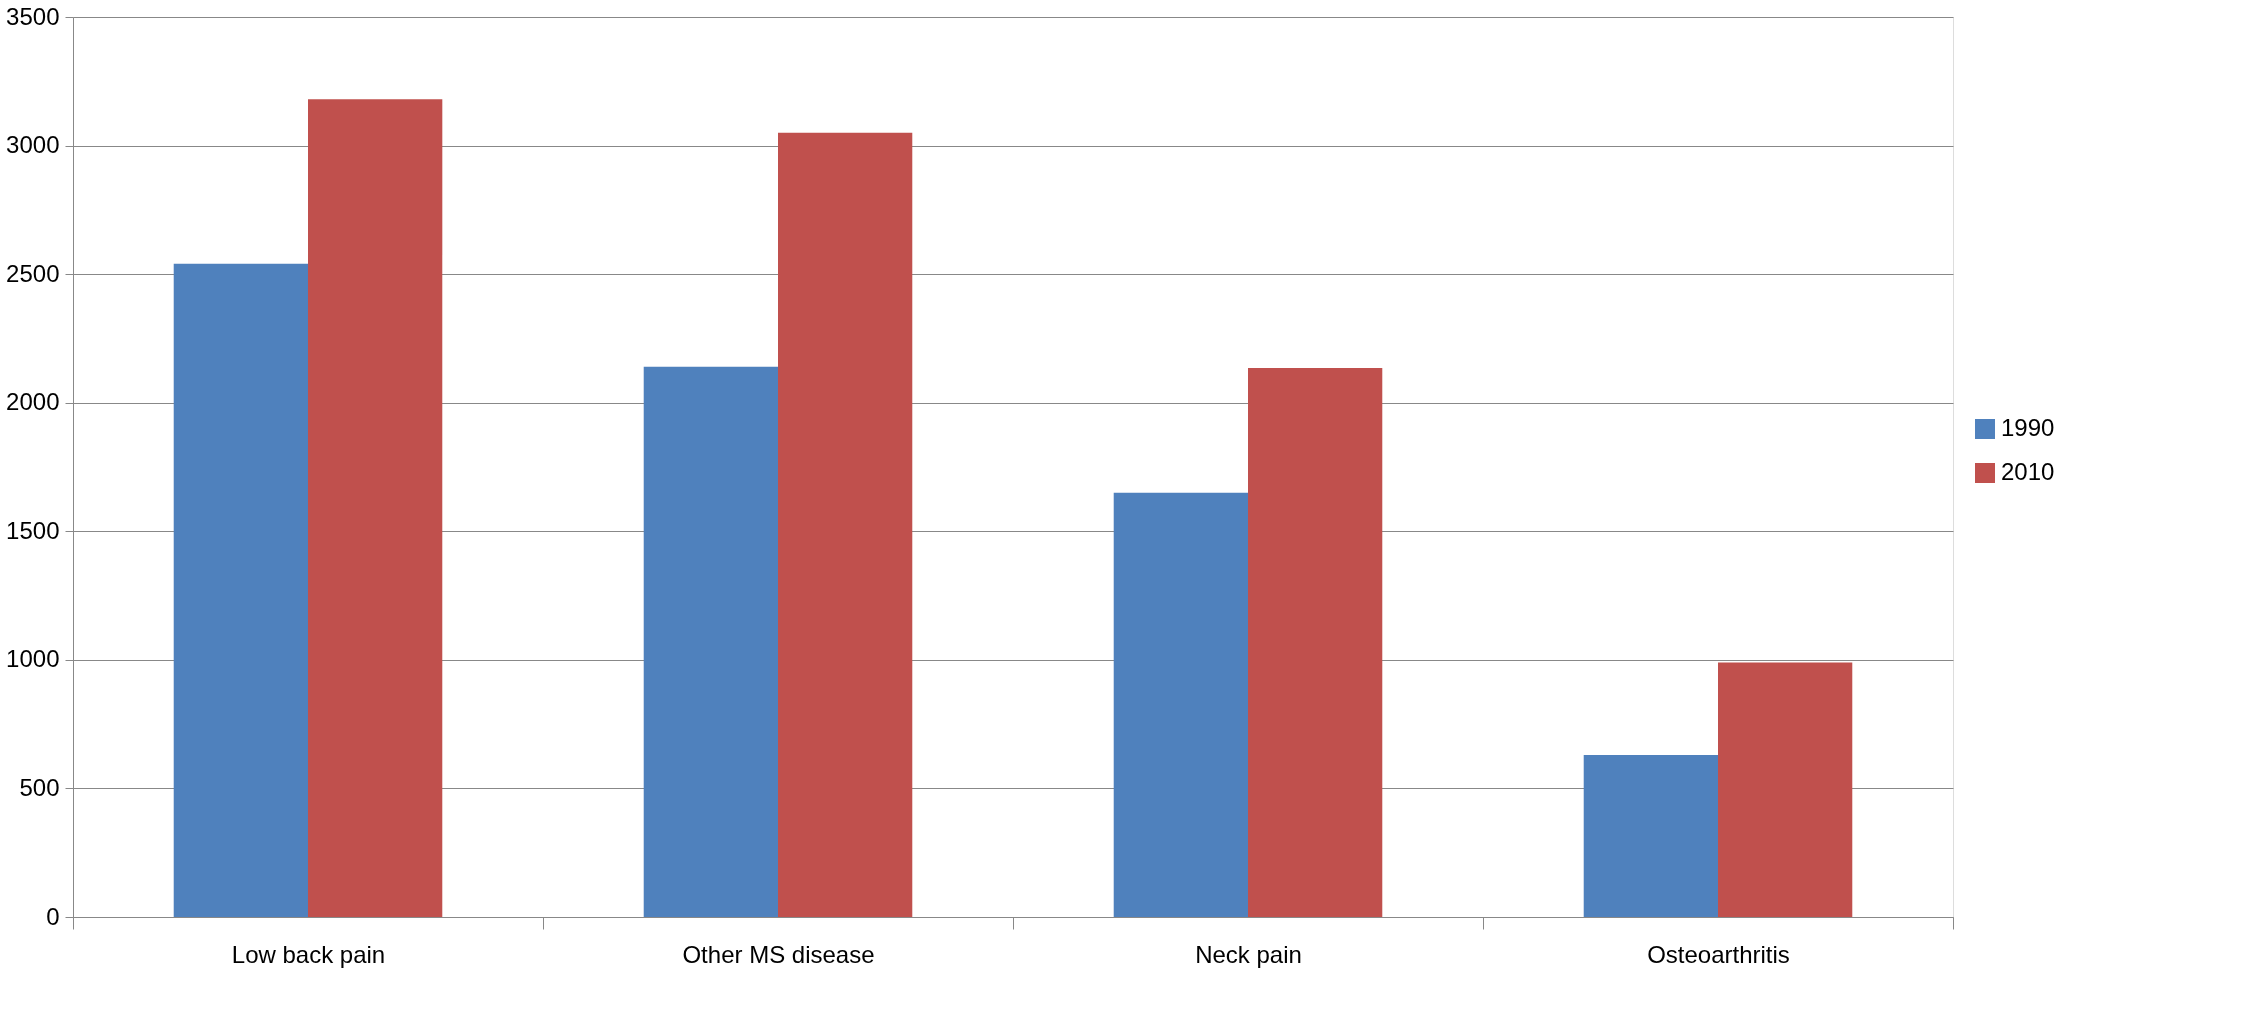 This screenshot has width=2260, height=1014. I want to click on y-tick-label: 500, so click(39, 787).